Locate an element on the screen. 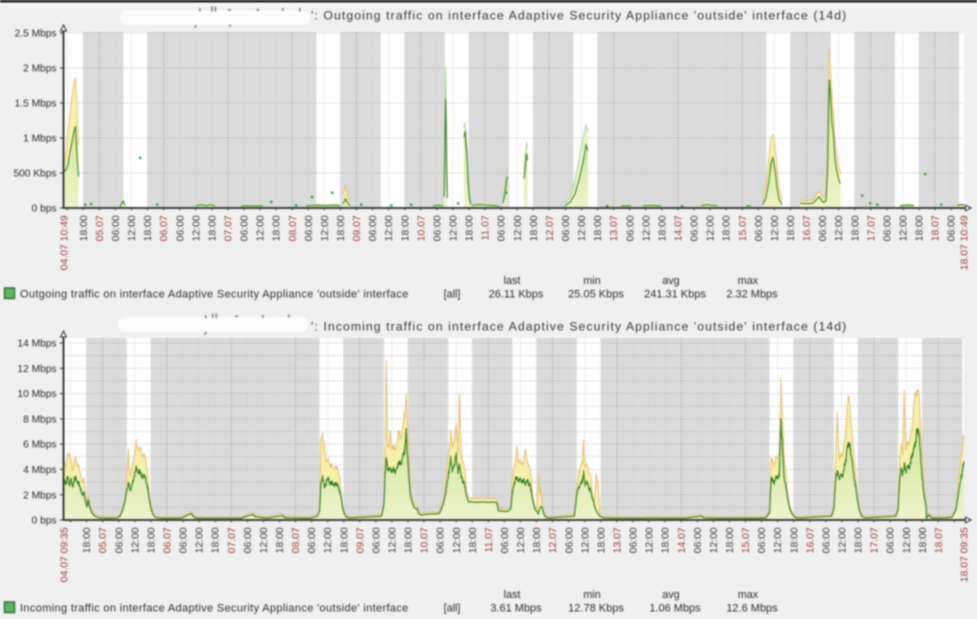 This screenshot has width=977, height=619. svg-text: 04.07 10:49 is located at coordinates (65, 242).